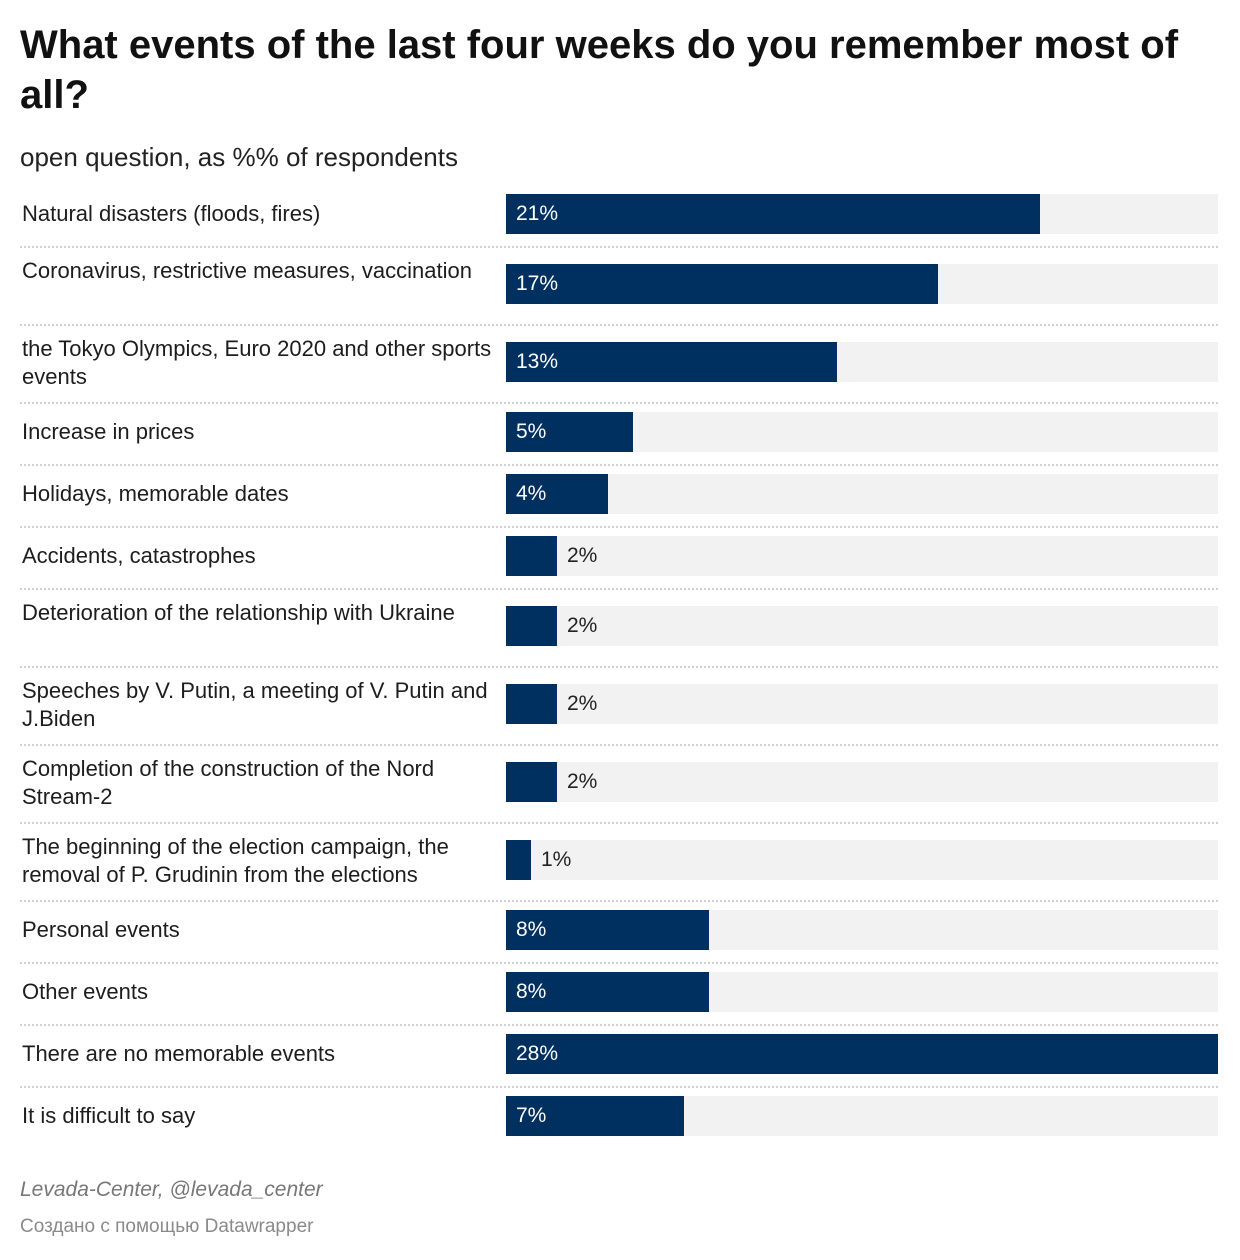 The height and width of the screenshot is (1260, 1240). Describe the element at coordinates (239, 157) in the screenshot. I see `chart-subtitle: open question, as %% of respondents` at that location.